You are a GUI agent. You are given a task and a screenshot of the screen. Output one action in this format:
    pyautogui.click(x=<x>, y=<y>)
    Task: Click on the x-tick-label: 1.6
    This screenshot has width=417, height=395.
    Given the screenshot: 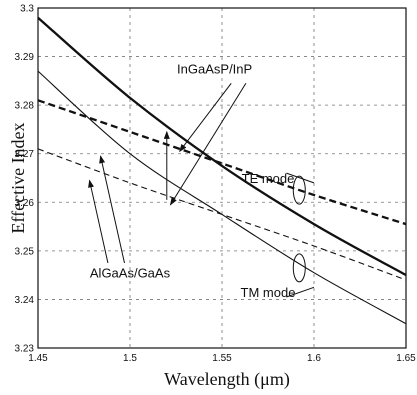 What is the action you would take?
    pyautogui.click(x=314, y=358)
    